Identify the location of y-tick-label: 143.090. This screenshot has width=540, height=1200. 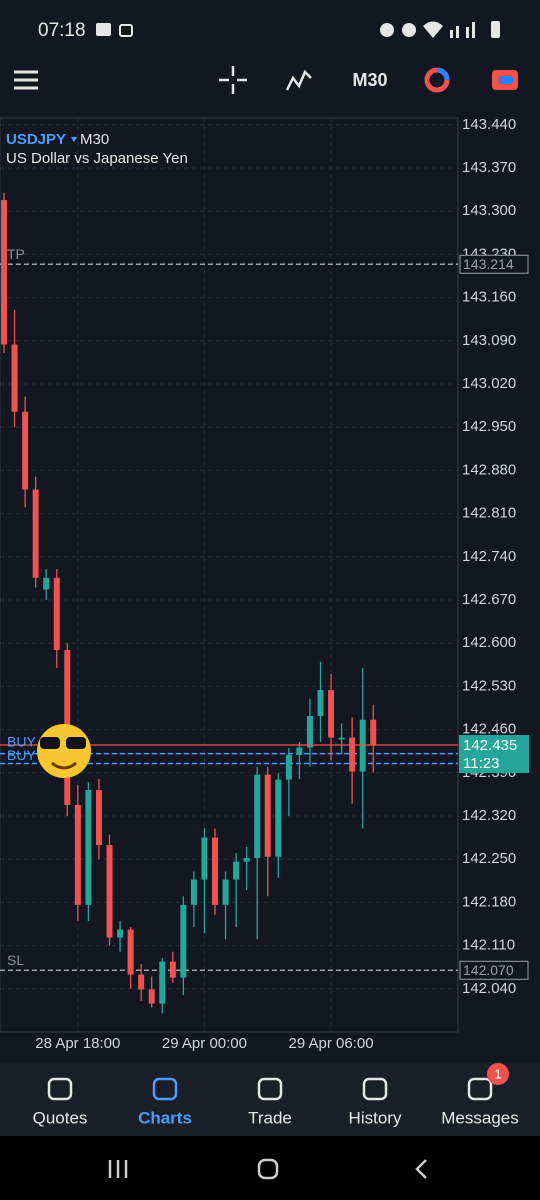
(489, 340).